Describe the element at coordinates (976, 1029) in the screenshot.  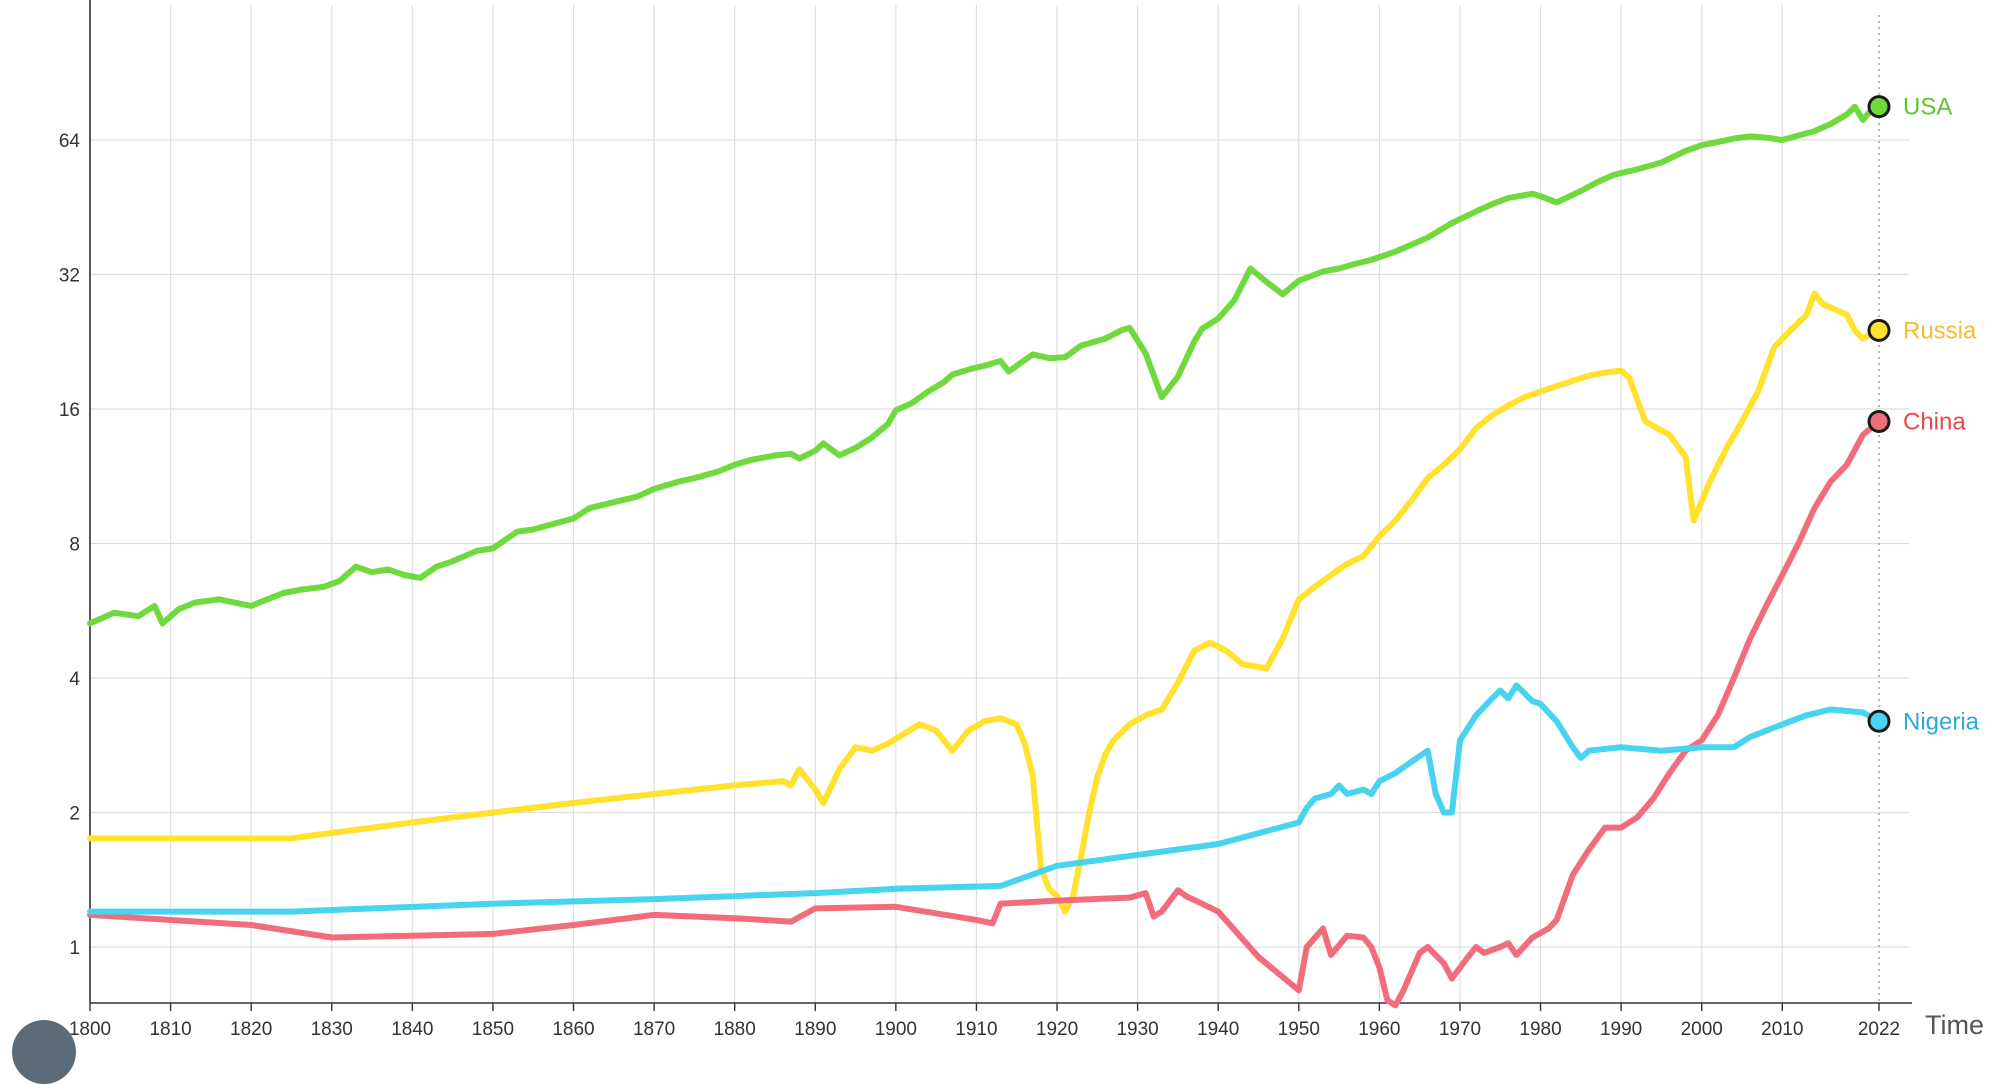
I see `x-tick-label: 1910` at that location.